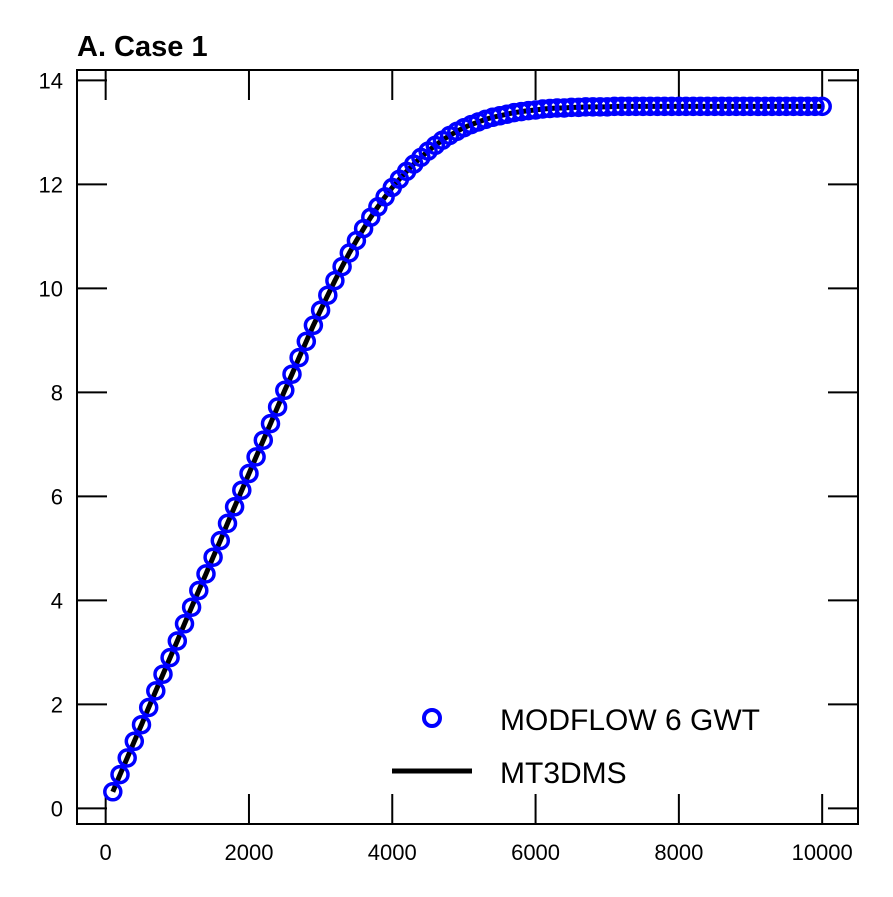  Describe the element at coordinates (563, 773) in the screenshot. I see `legend-label-mt3dms: MT3DMS` at that location.